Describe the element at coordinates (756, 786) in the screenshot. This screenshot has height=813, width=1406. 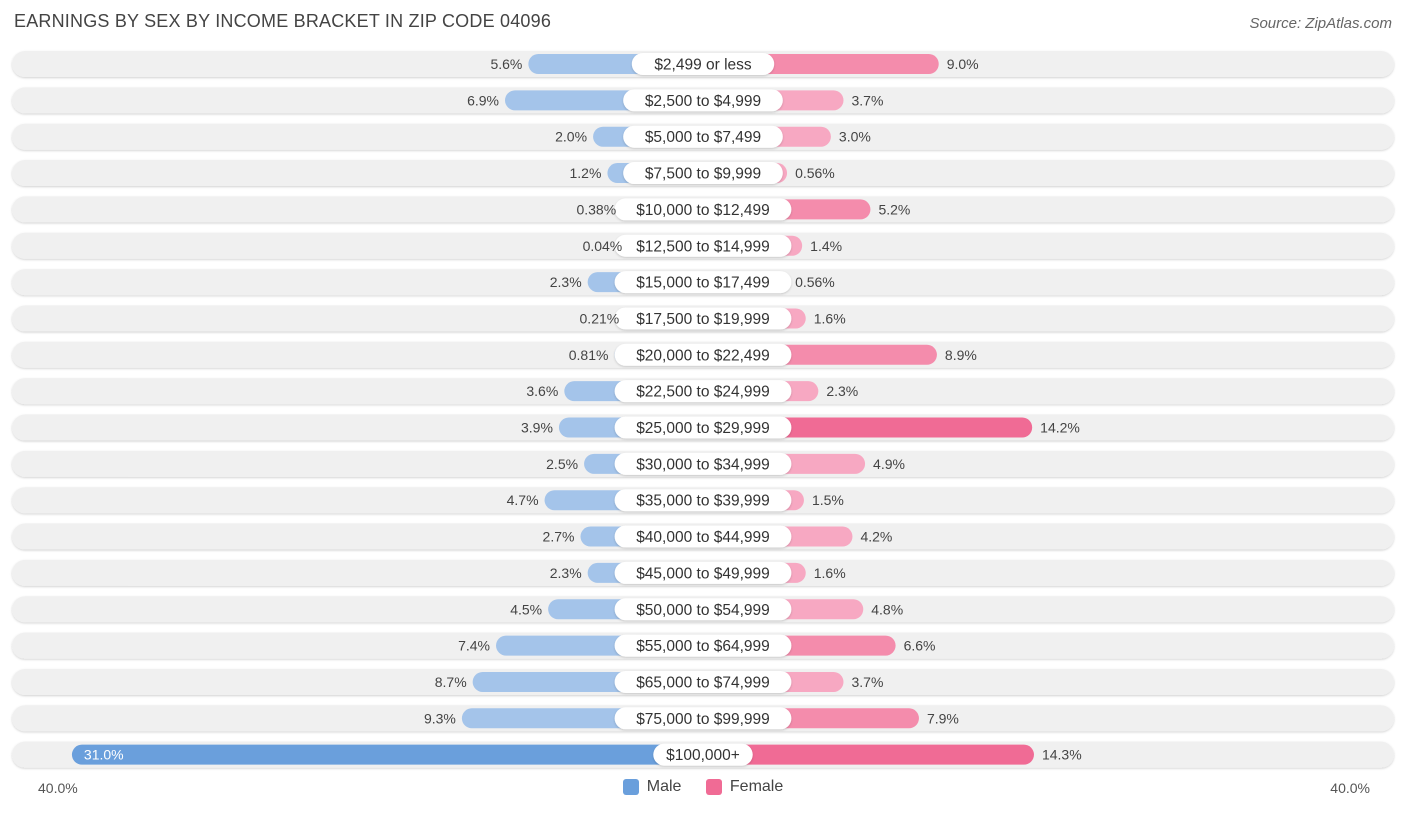
I see `legend-label-female: Female` at that location.